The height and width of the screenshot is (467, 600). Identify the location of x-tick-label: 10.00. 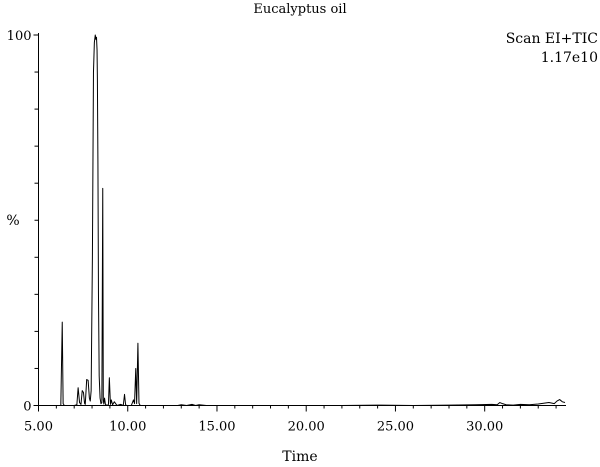
(127, 427).